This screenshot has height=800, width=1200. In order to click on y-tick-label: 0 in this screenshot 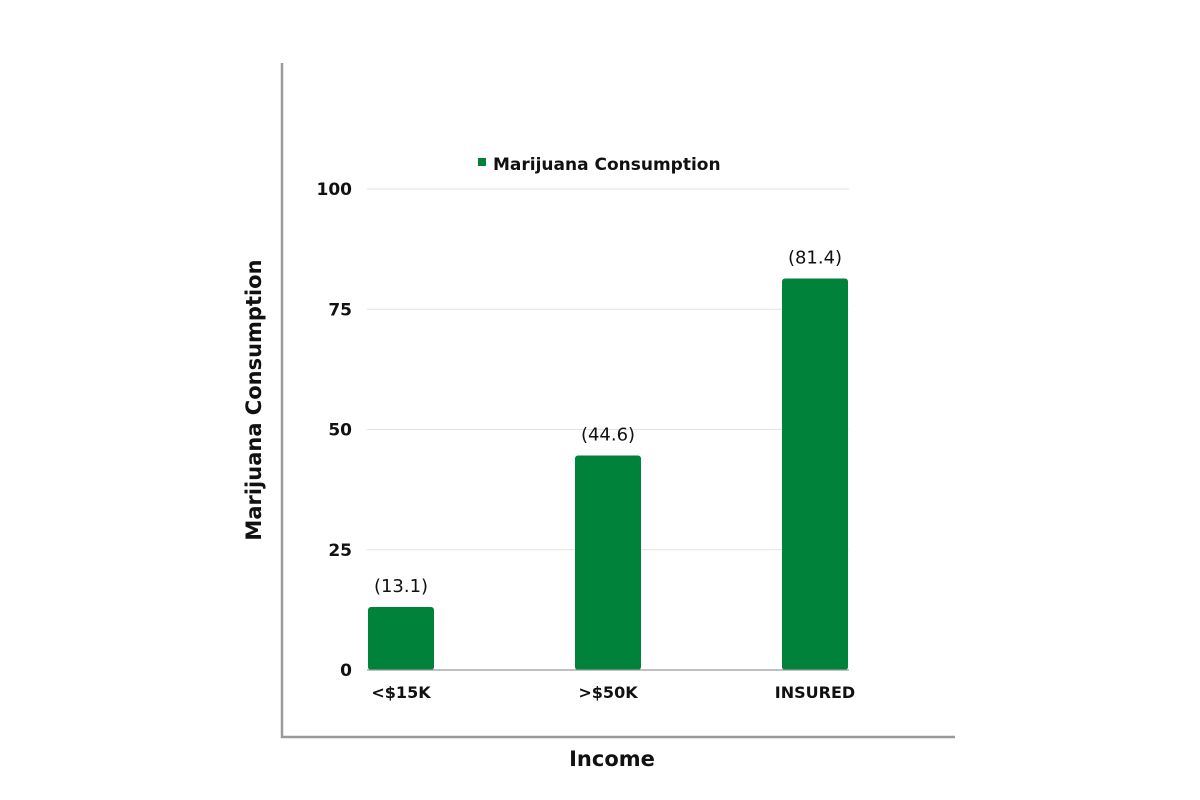, I will do `click(346, 671)`.